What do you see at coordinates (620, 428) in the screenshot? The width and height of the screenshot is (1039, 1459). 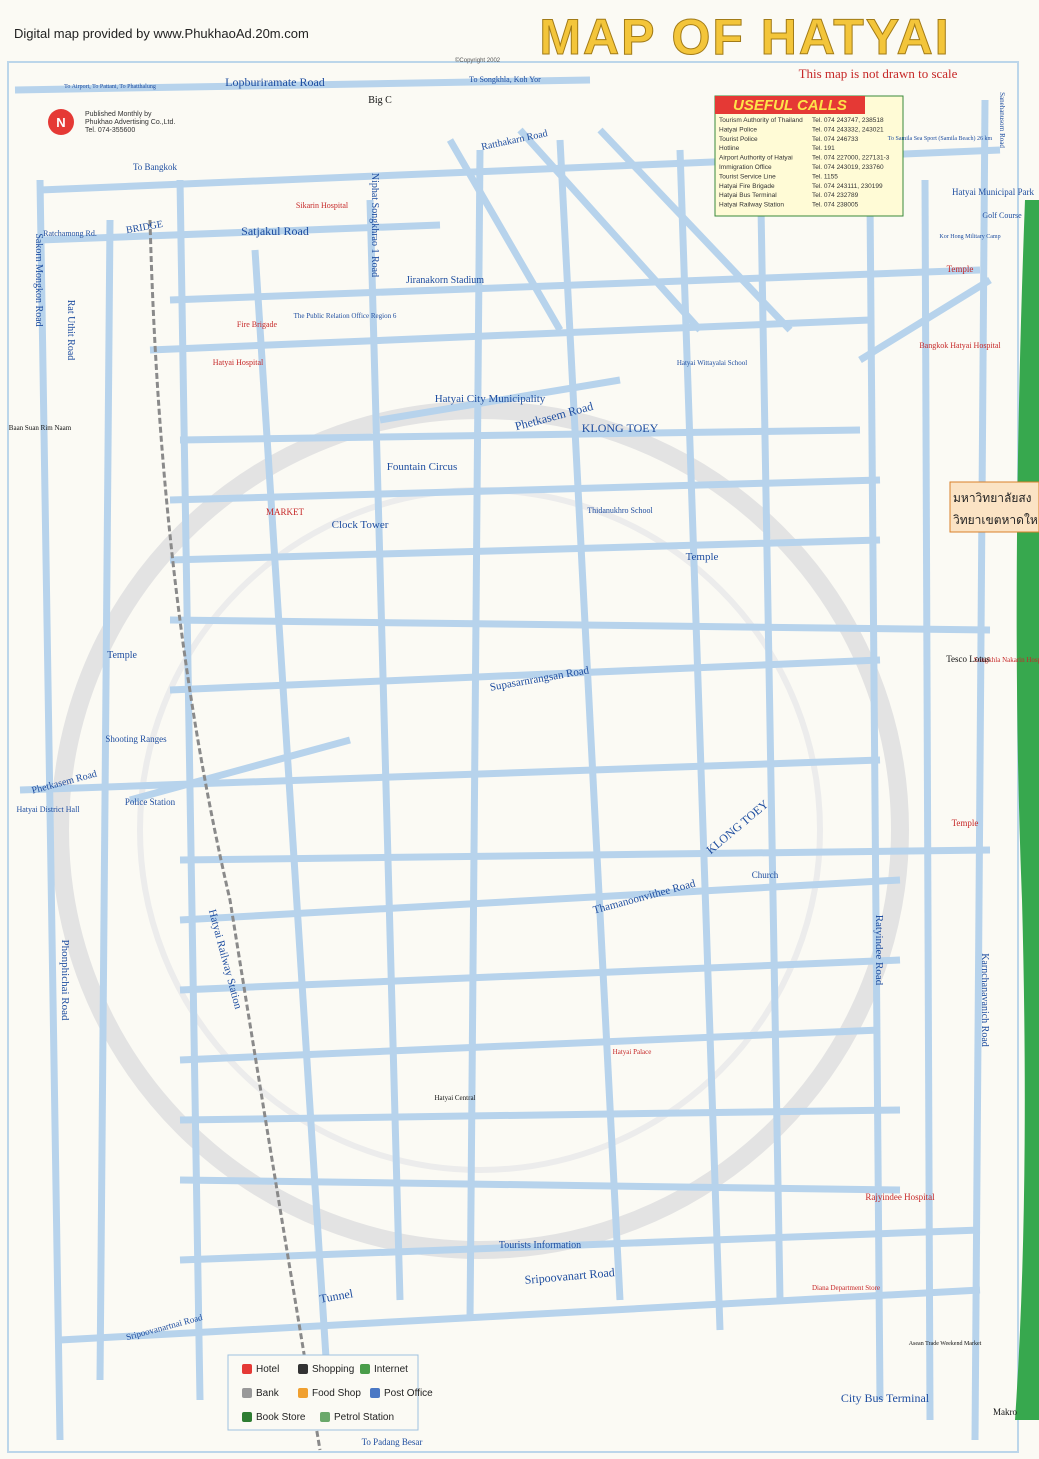 I see `road-label: KLONG TOEY` at bounding box center [620, 428].